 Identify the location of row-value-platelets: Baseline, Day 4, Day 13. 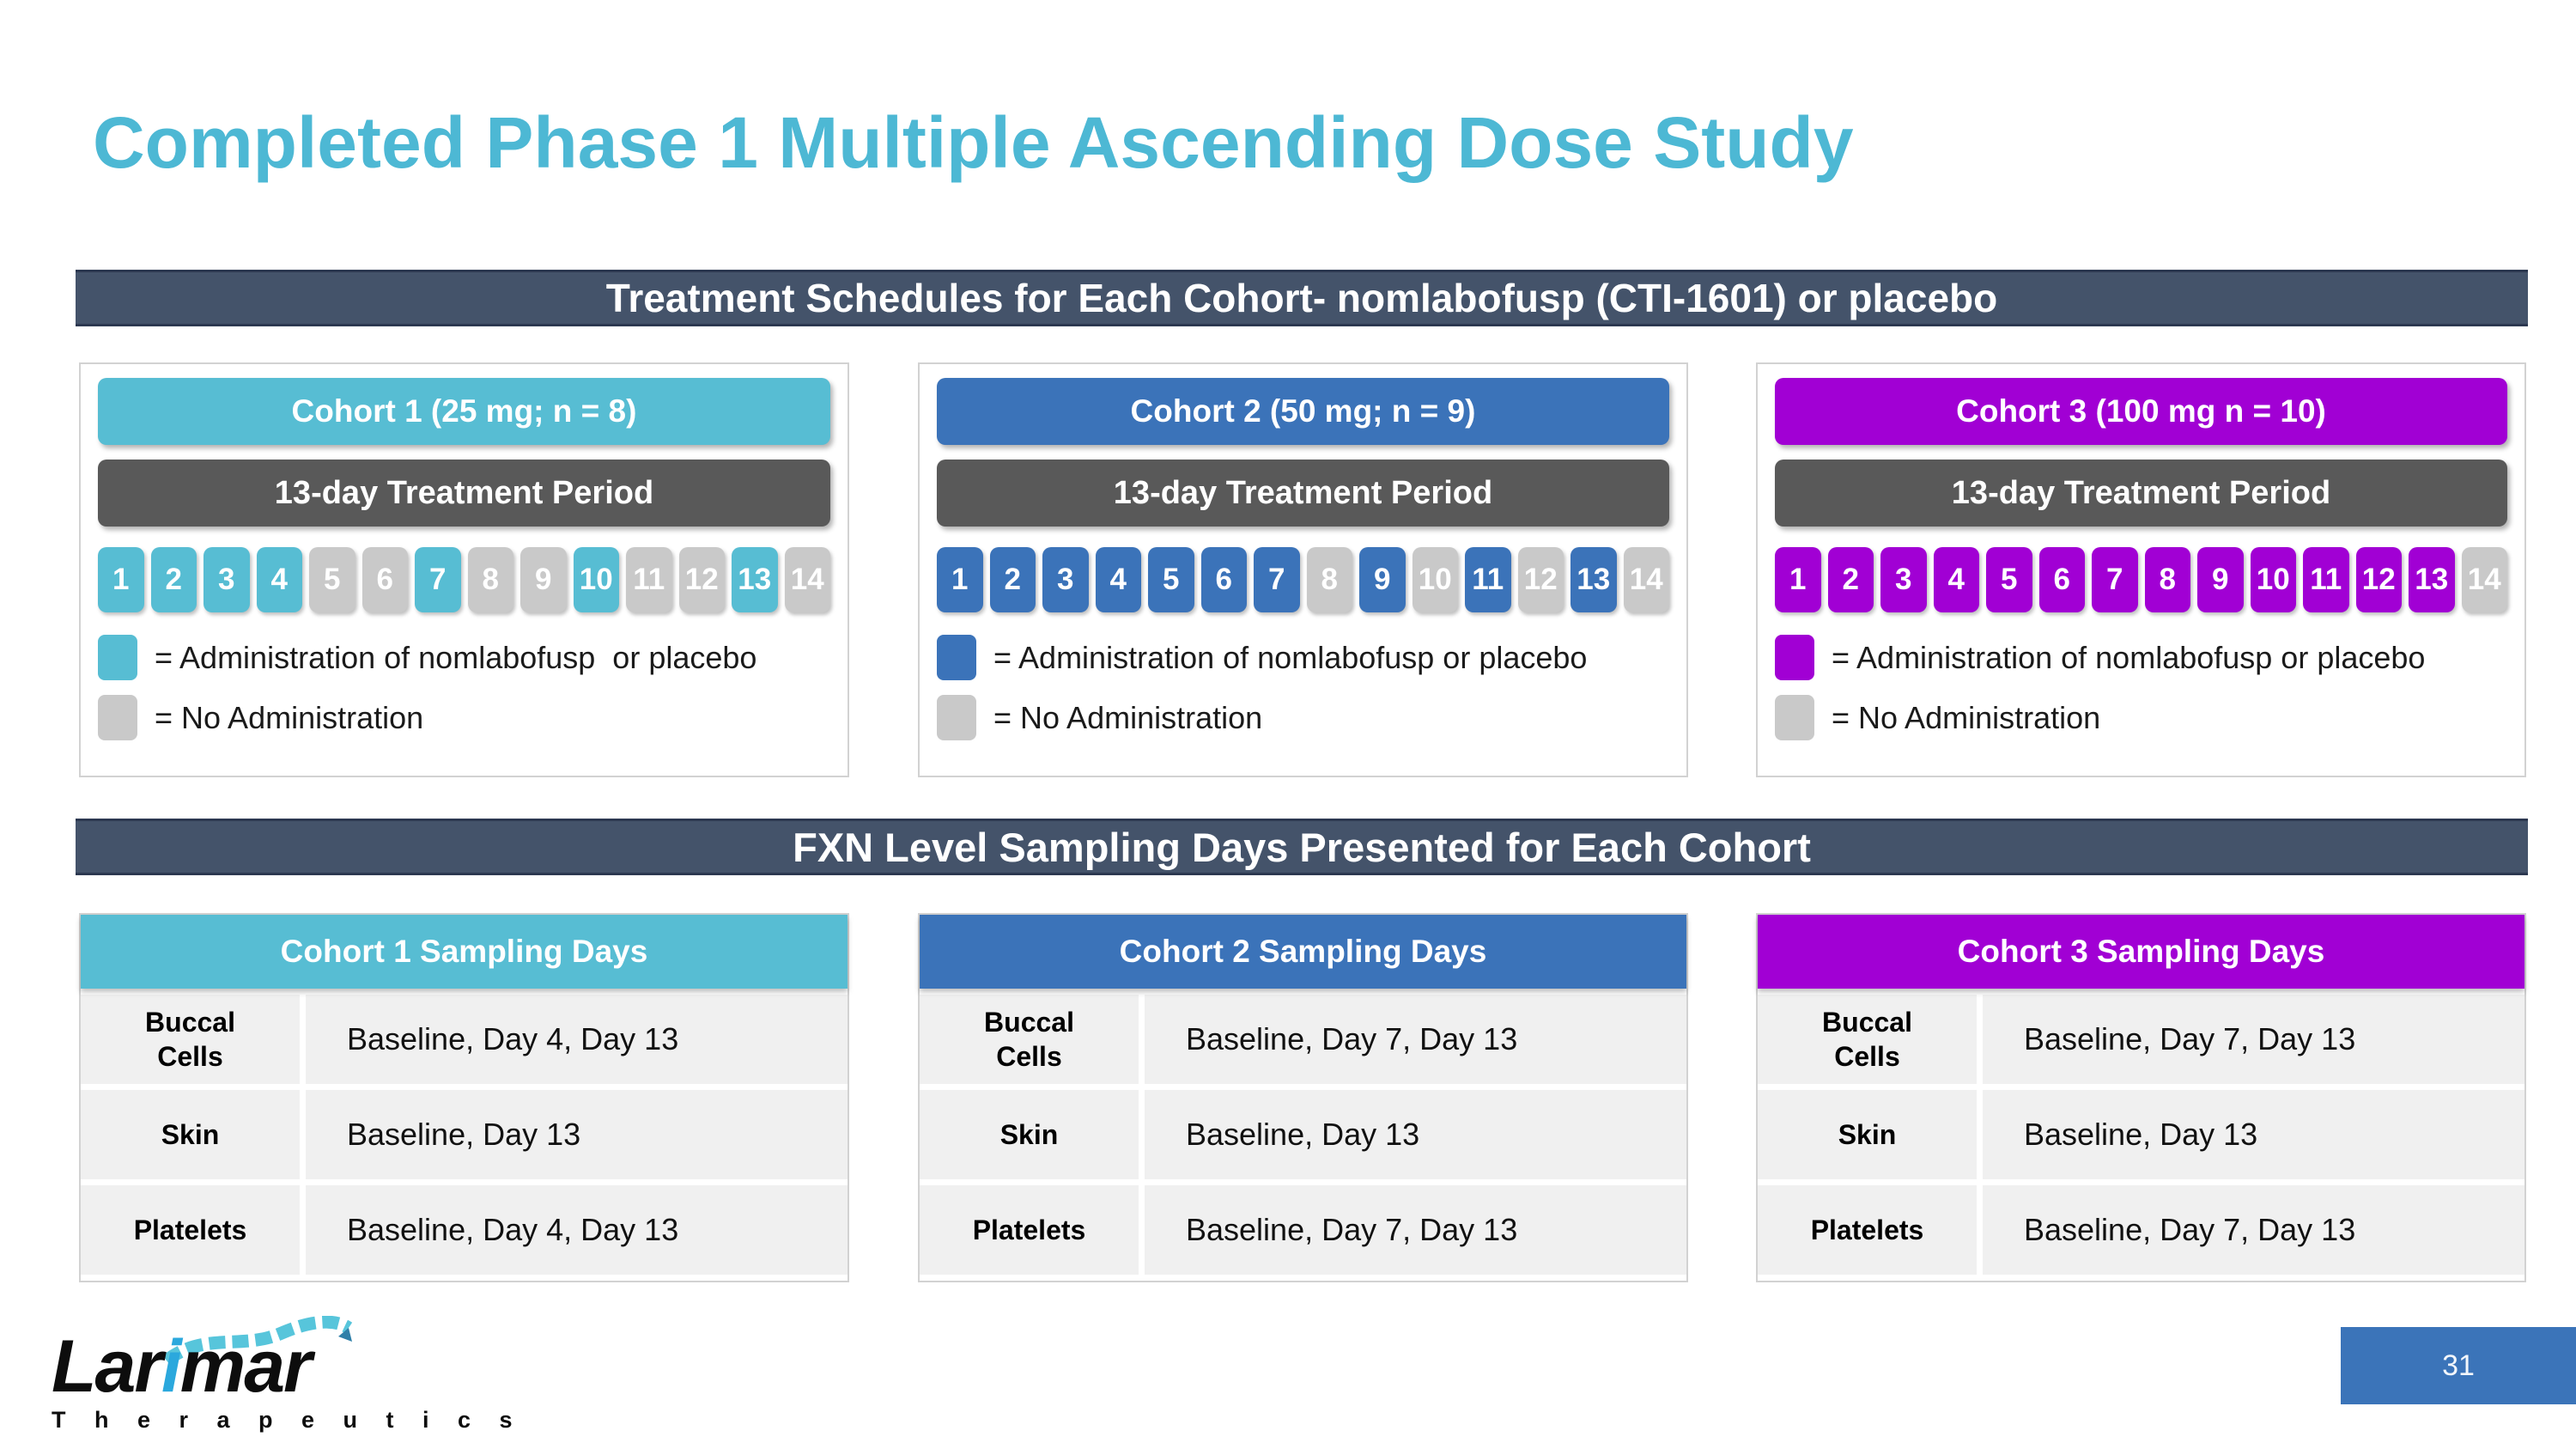
(577, 1230).